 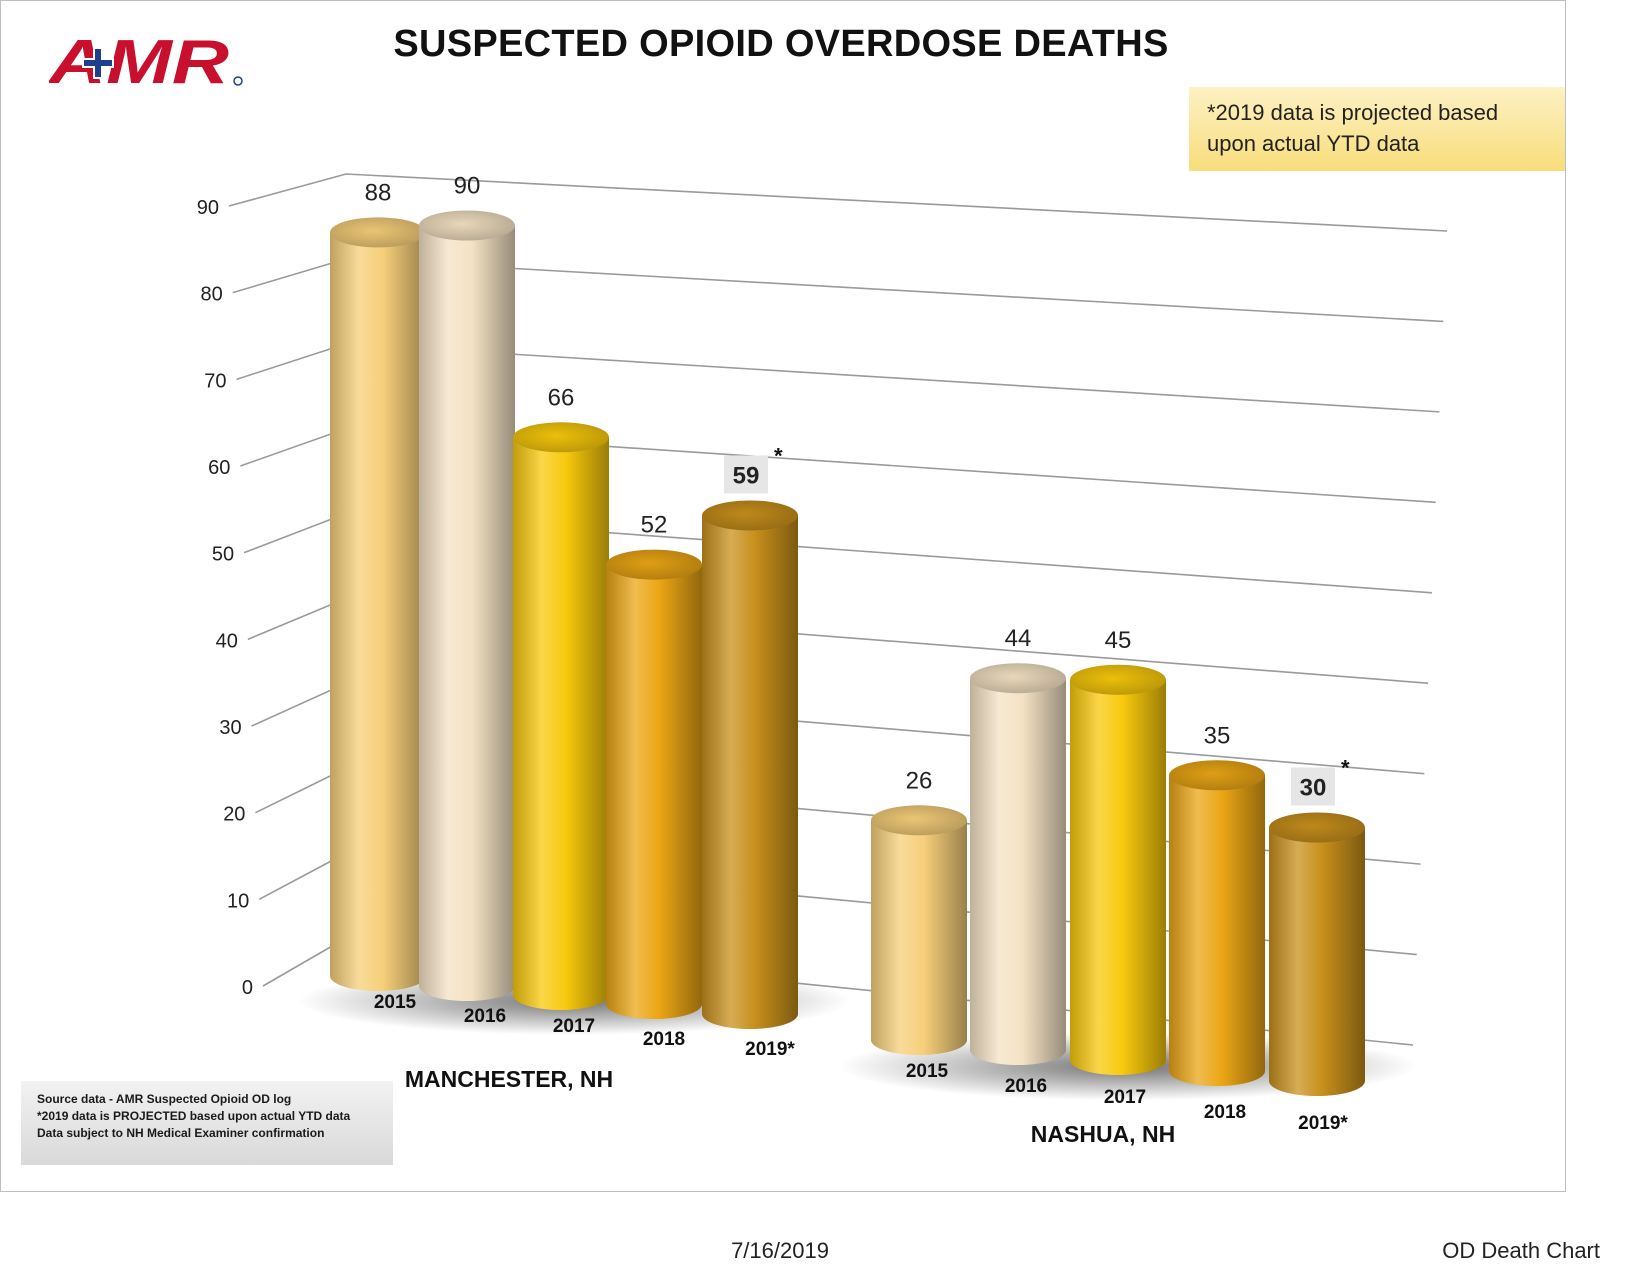 What do you see at coordinates (208, 208) in the screenshot?
I see `y-tick-label: 90` at bounding box center [208, 208].